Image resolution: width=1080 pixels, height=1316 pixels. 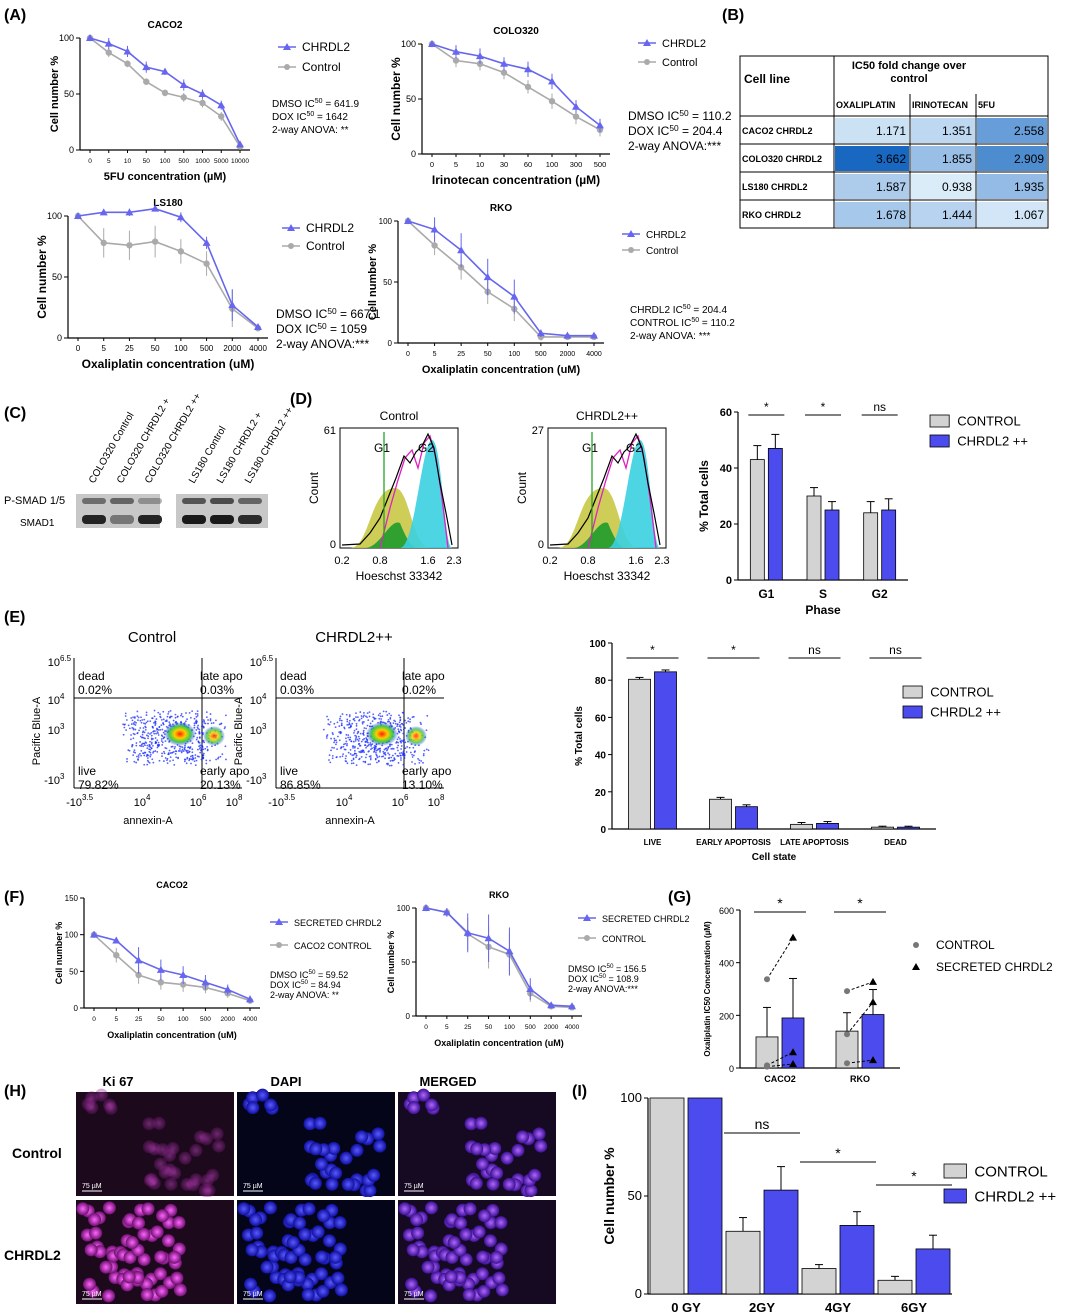 What do you see at coordinates (757, 520) in the screenshot?
I see `bar` at bounding box center [757, 520].